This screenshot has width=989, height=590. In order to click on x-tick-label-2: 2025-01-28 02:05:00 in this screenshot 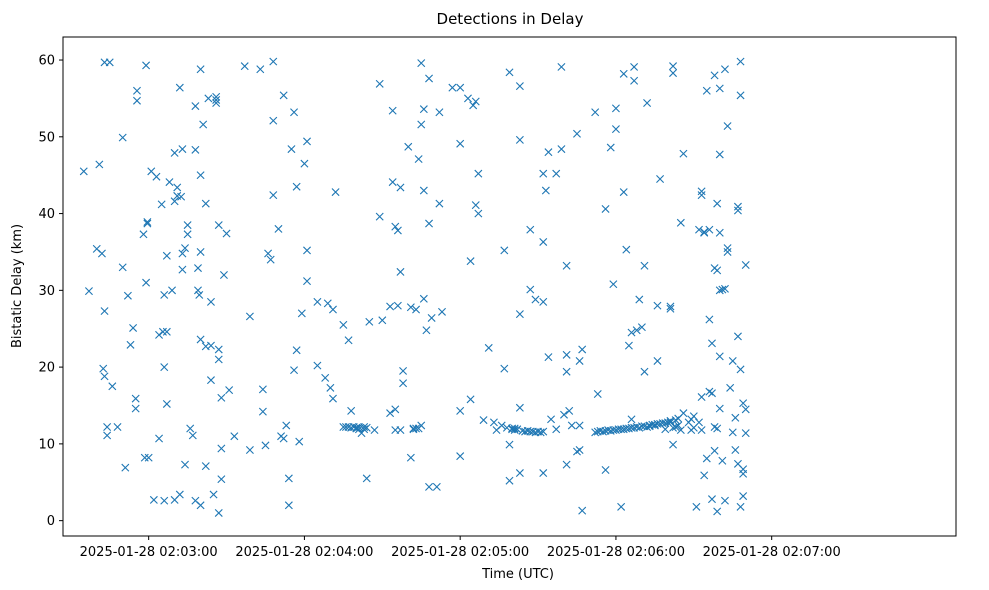, I will do `click(460, 552)`.